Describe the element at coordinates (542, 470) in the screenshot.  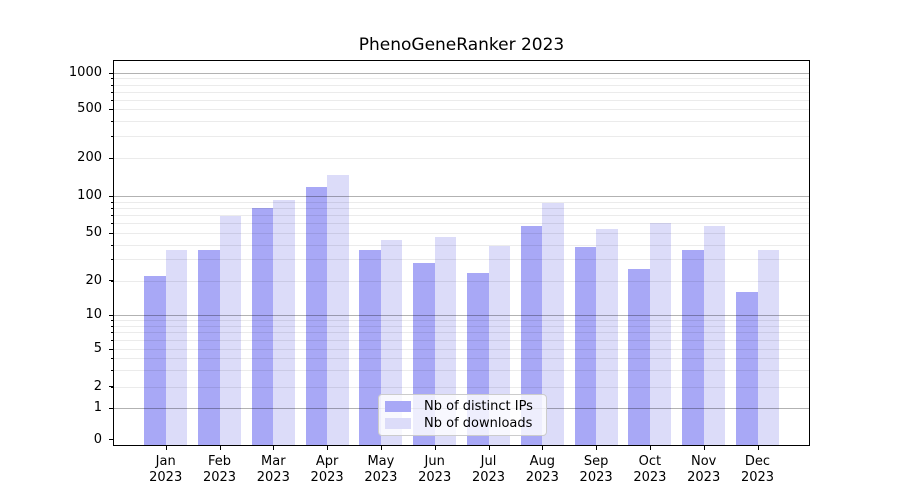
I see `x-tick-label-aug: Aug 2023` at that location.